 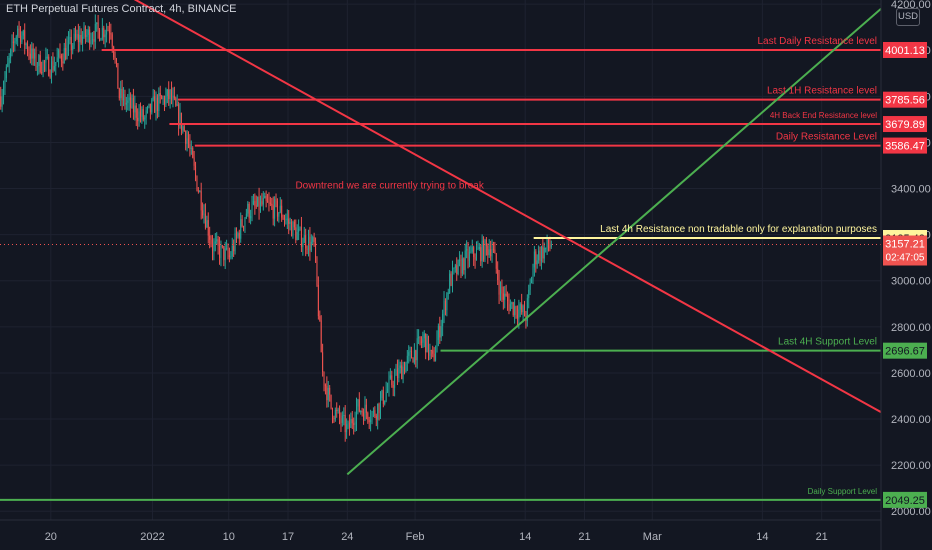 What do you see at coordinates (905, 99) in the screenshot?
I see `level-price-tag` at bounding box center [905, 99].